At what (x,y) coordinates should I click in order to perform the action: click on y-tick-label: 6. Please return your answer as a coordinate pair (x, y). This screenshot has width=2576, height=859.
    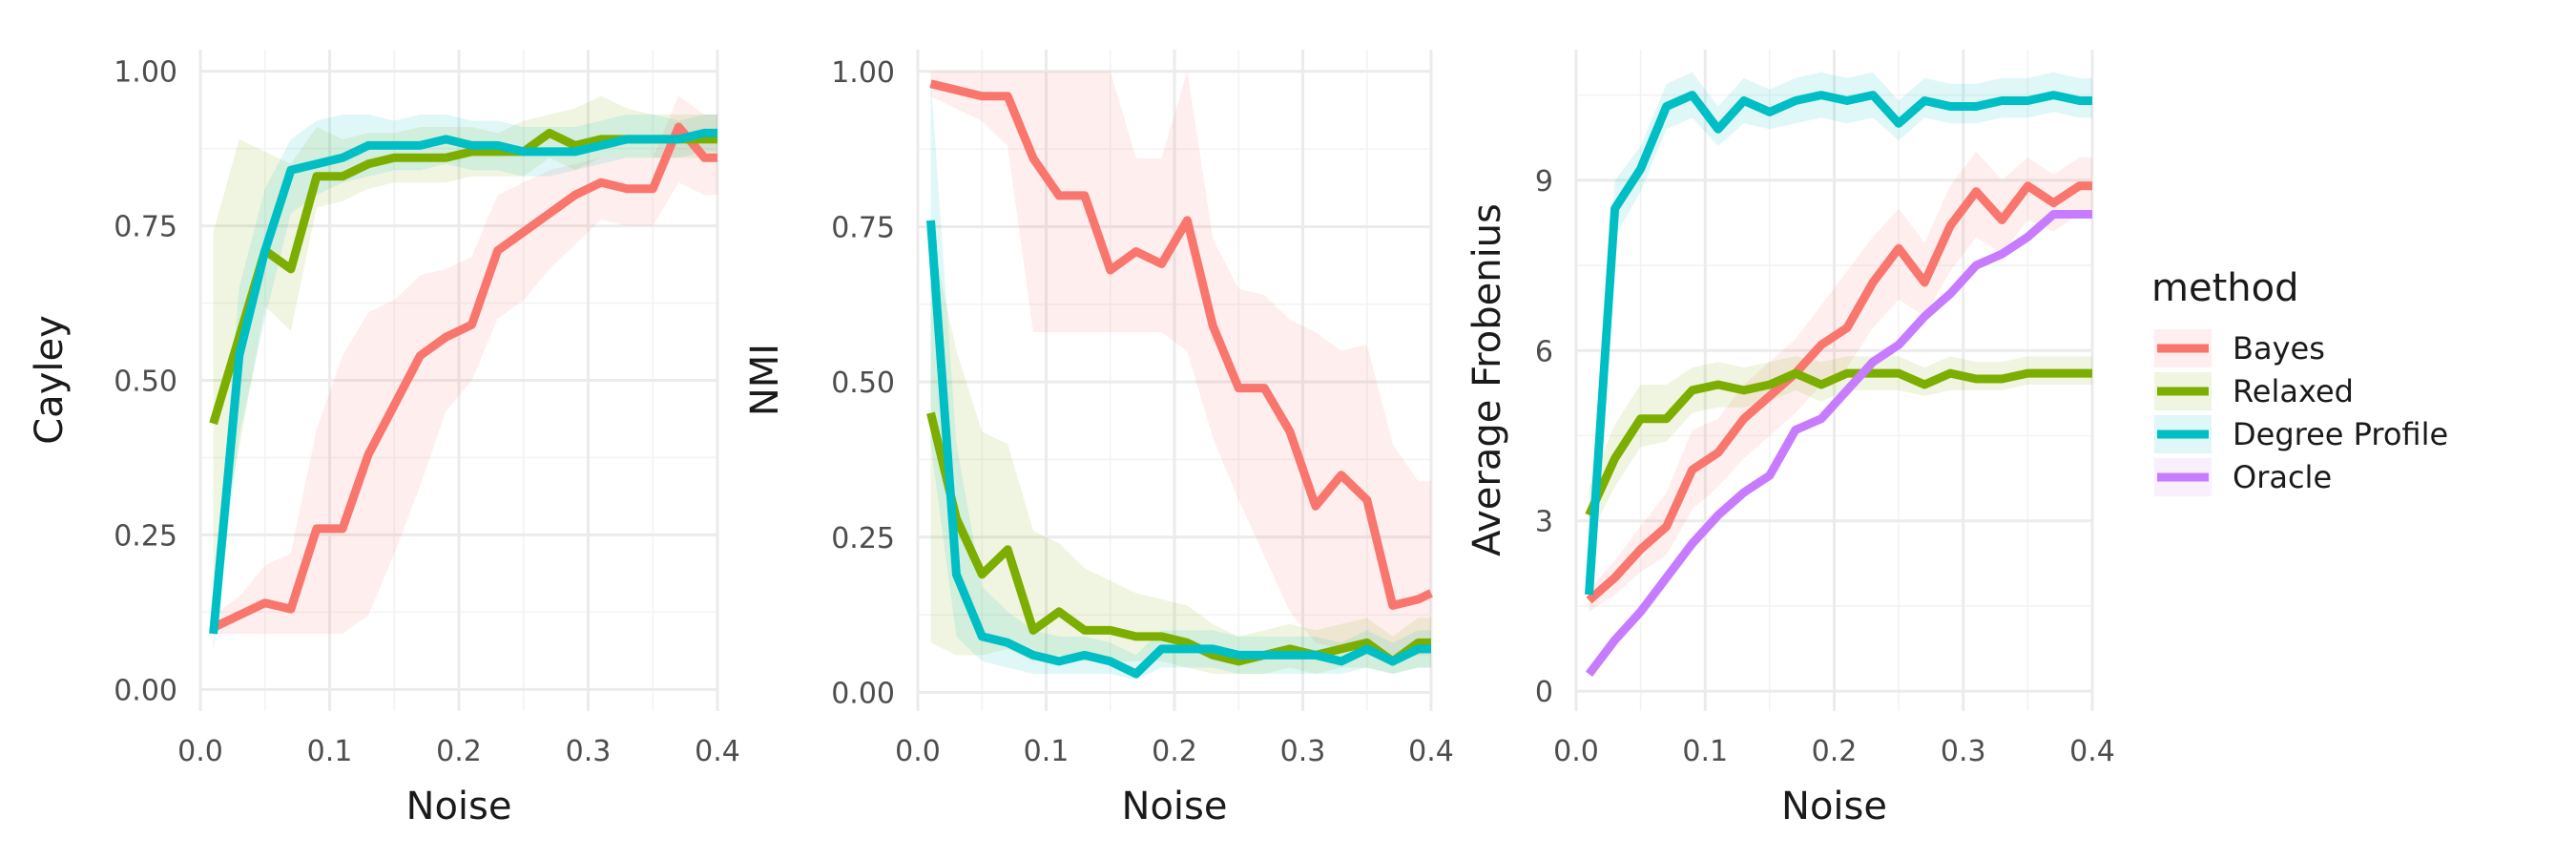
    Looking at the image, I should click on (1544, 351).